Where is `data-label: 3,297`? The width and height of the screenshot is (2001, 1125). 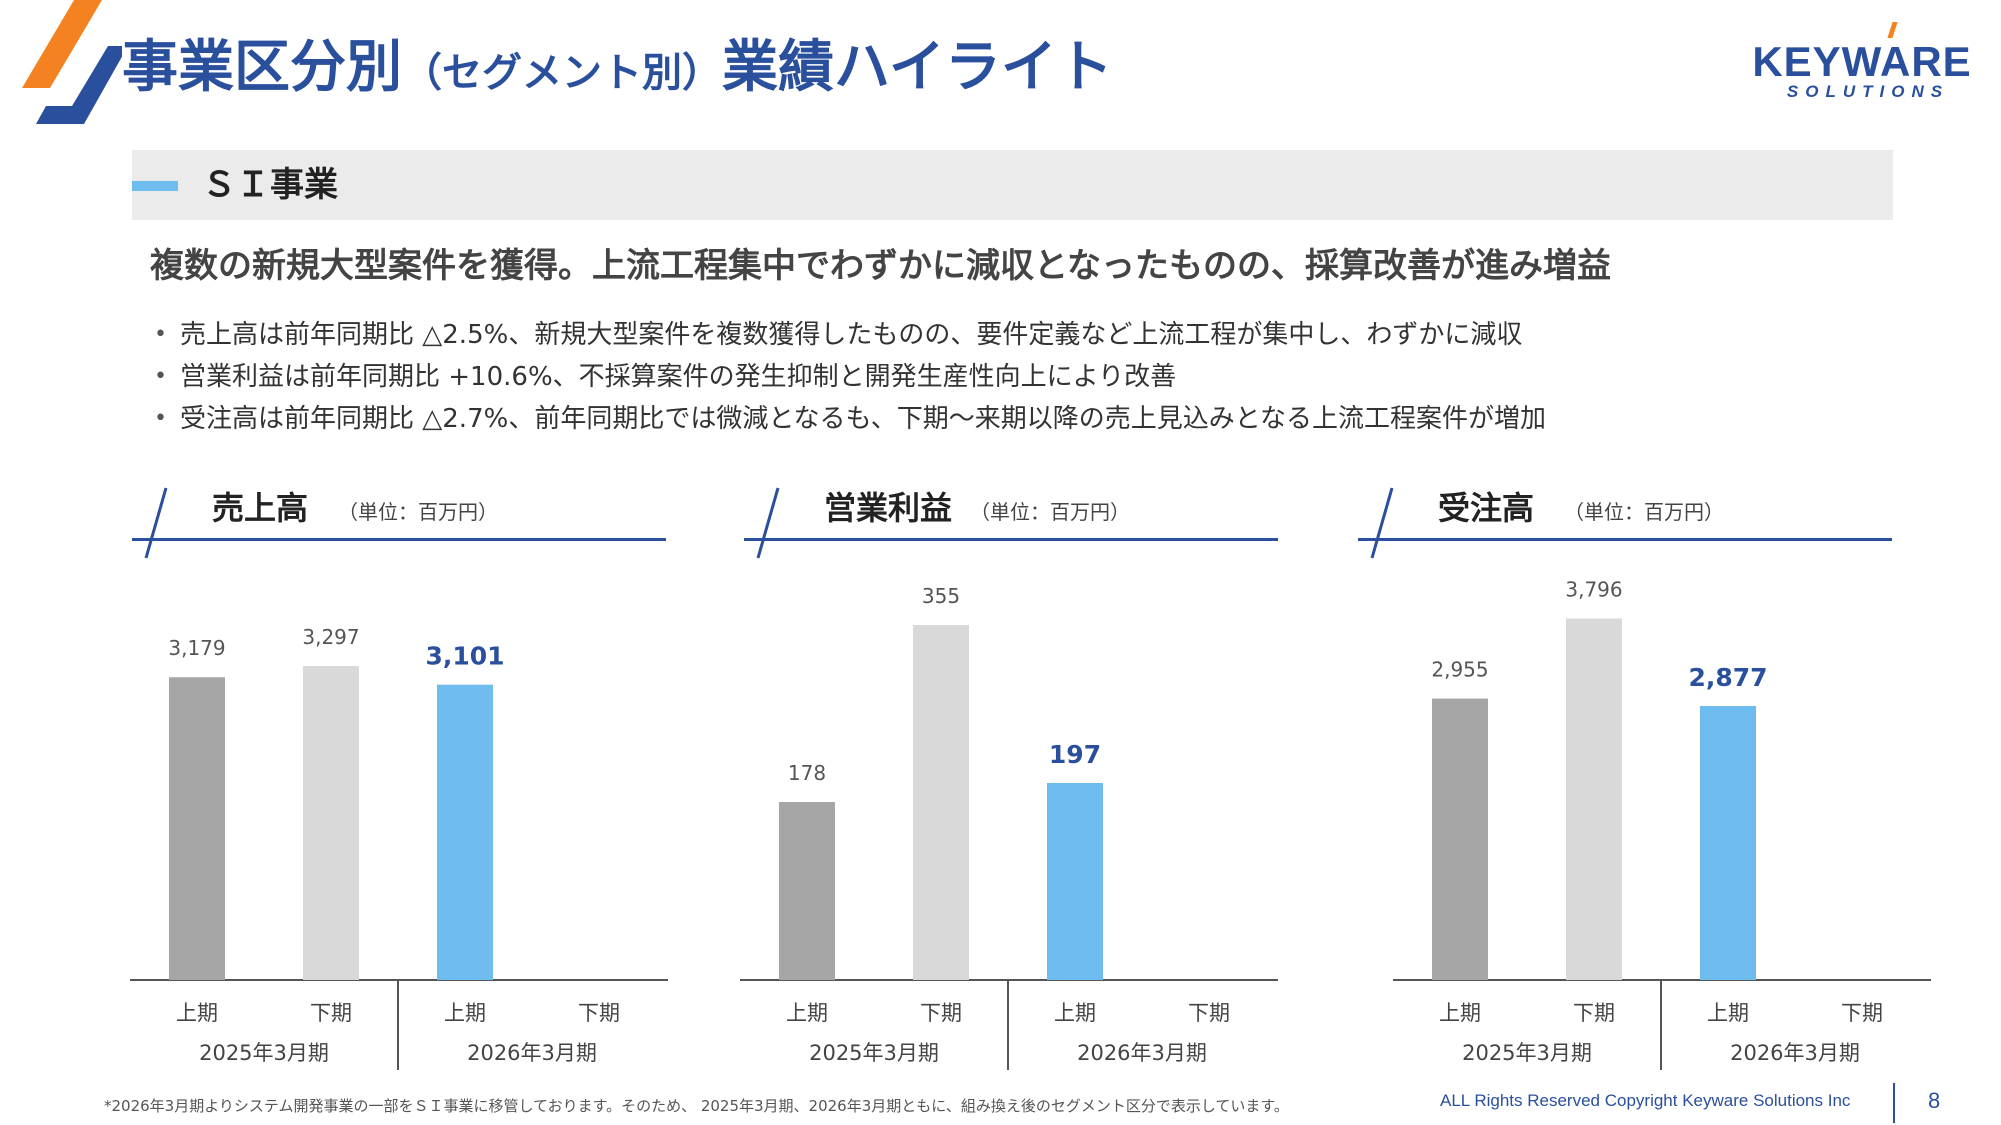 data-label: 3,297 is located at coordinates (330, 637).